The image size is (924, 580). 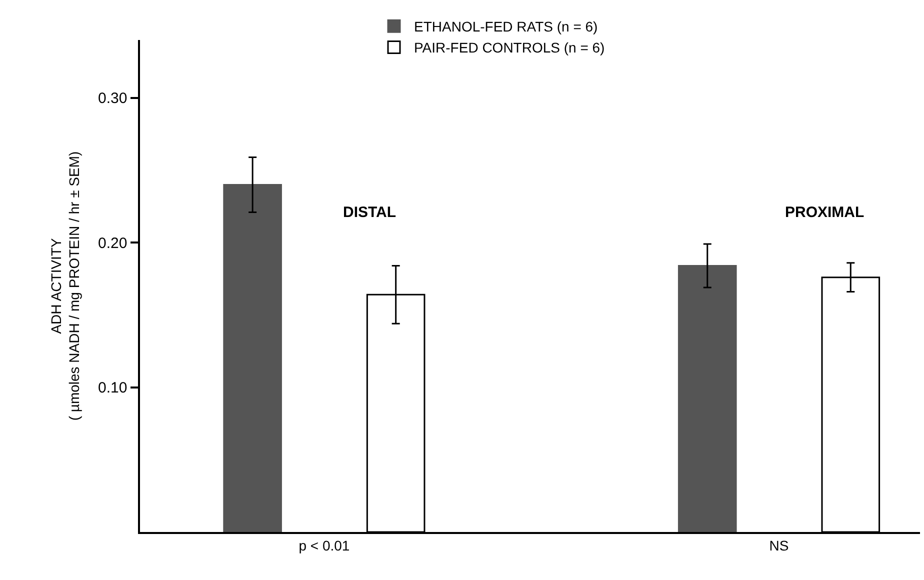 I want to click on x-tick-label: p < 0.01, so click(x=324, y=546).